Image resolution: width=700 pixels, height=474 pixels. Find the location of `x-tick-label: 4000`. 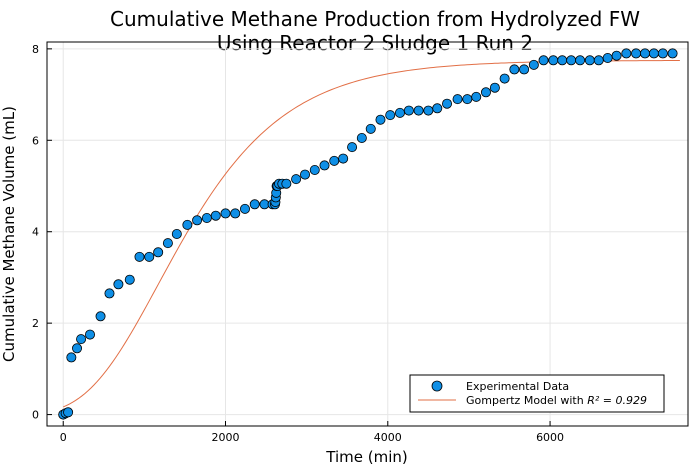

x-tick-label: 4000 is located at coordinates (388, 437).